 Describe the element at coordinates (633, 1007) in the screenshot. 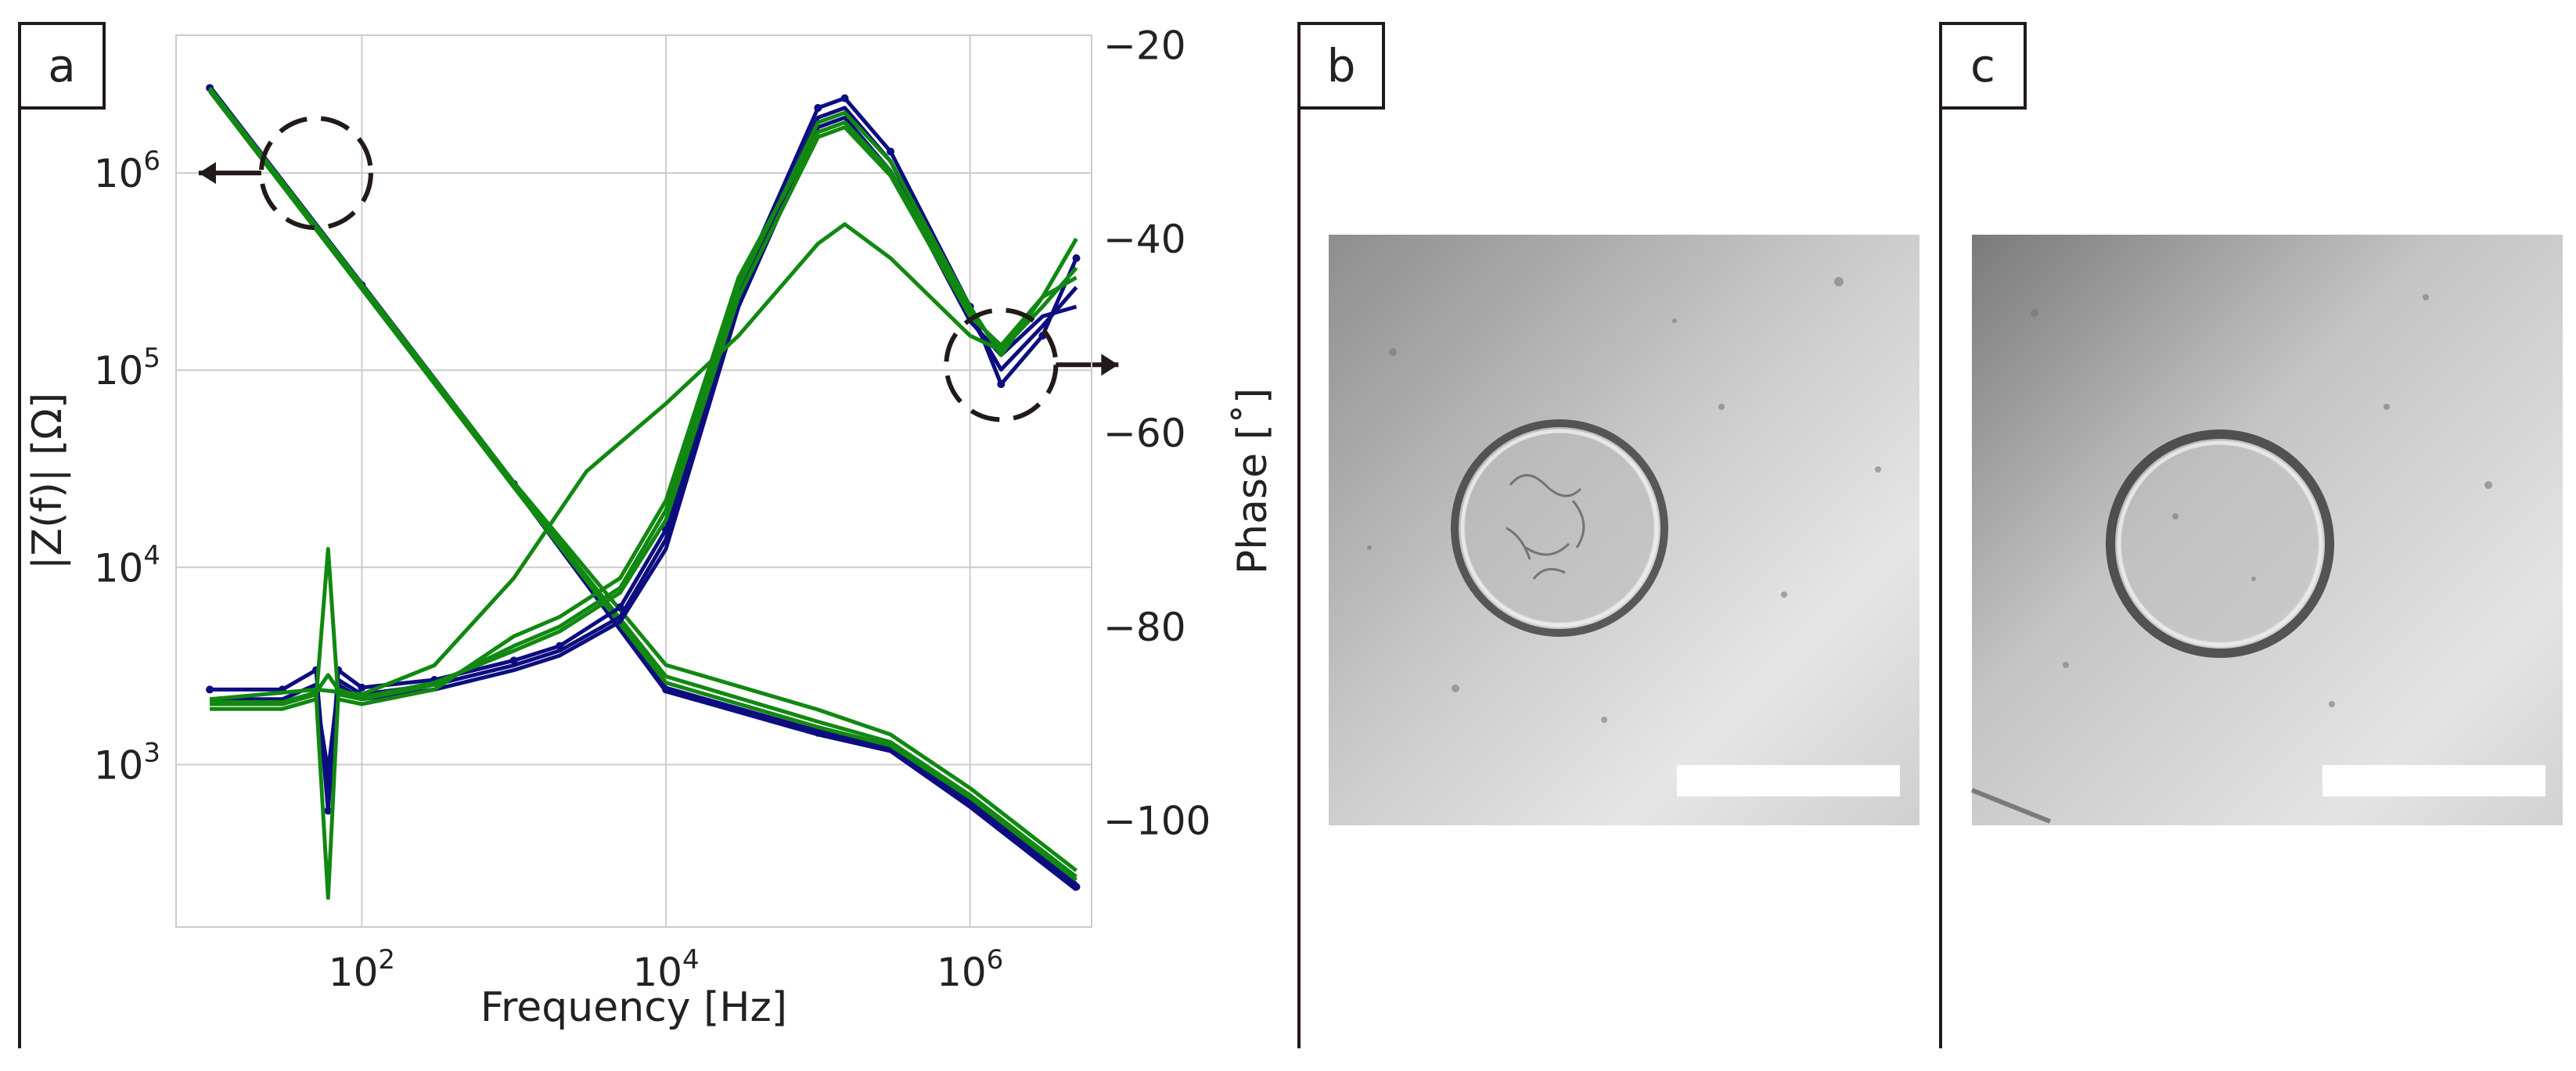

I see `x-axis-label: Frequency [Hz]` at that location.